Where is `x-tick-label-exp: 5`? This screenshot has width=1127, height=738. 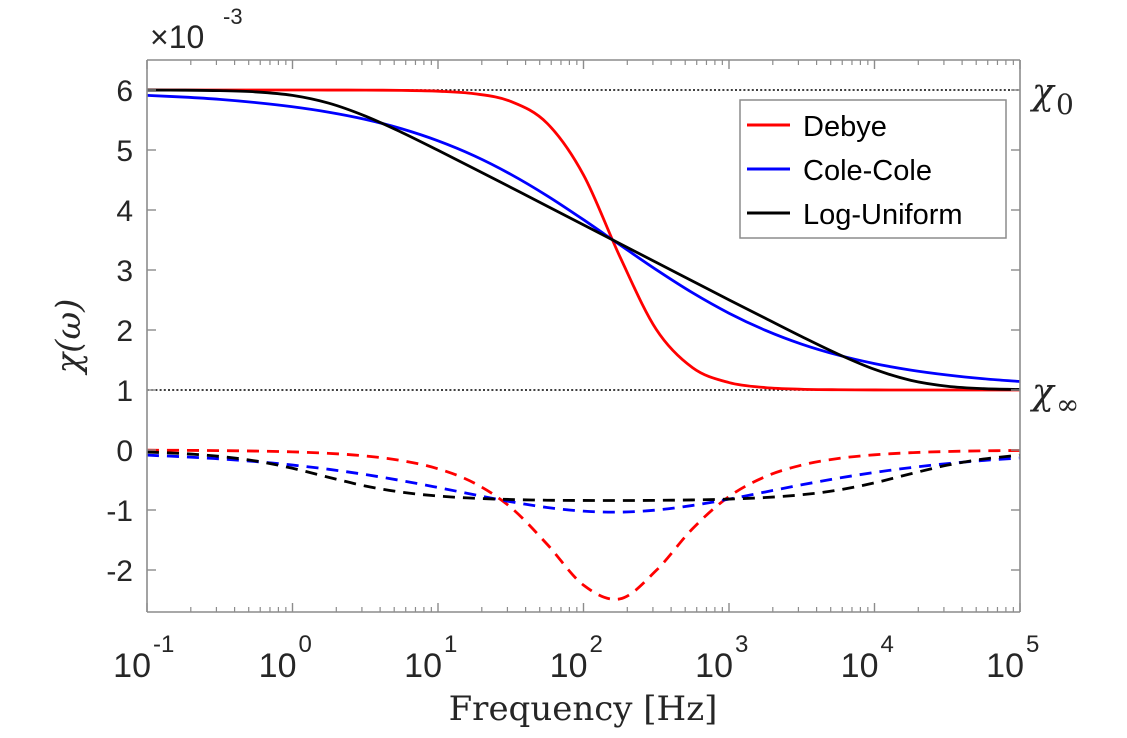 x-tick-label-exp: 5 is located at coordinates (1032, 644).